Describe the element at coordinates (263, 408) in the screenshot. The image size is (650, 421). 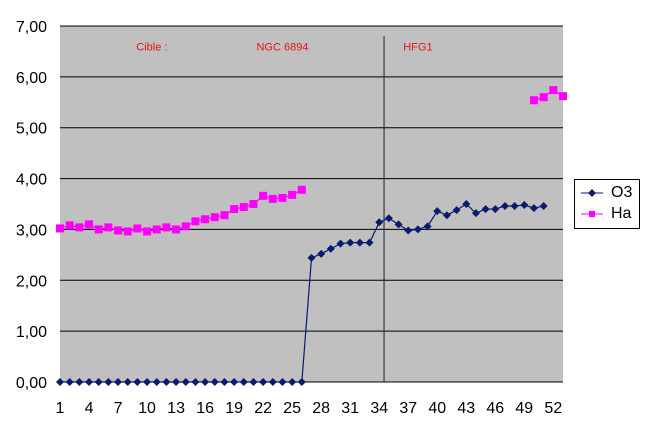
I see `x-tick-label: 22` at that location.